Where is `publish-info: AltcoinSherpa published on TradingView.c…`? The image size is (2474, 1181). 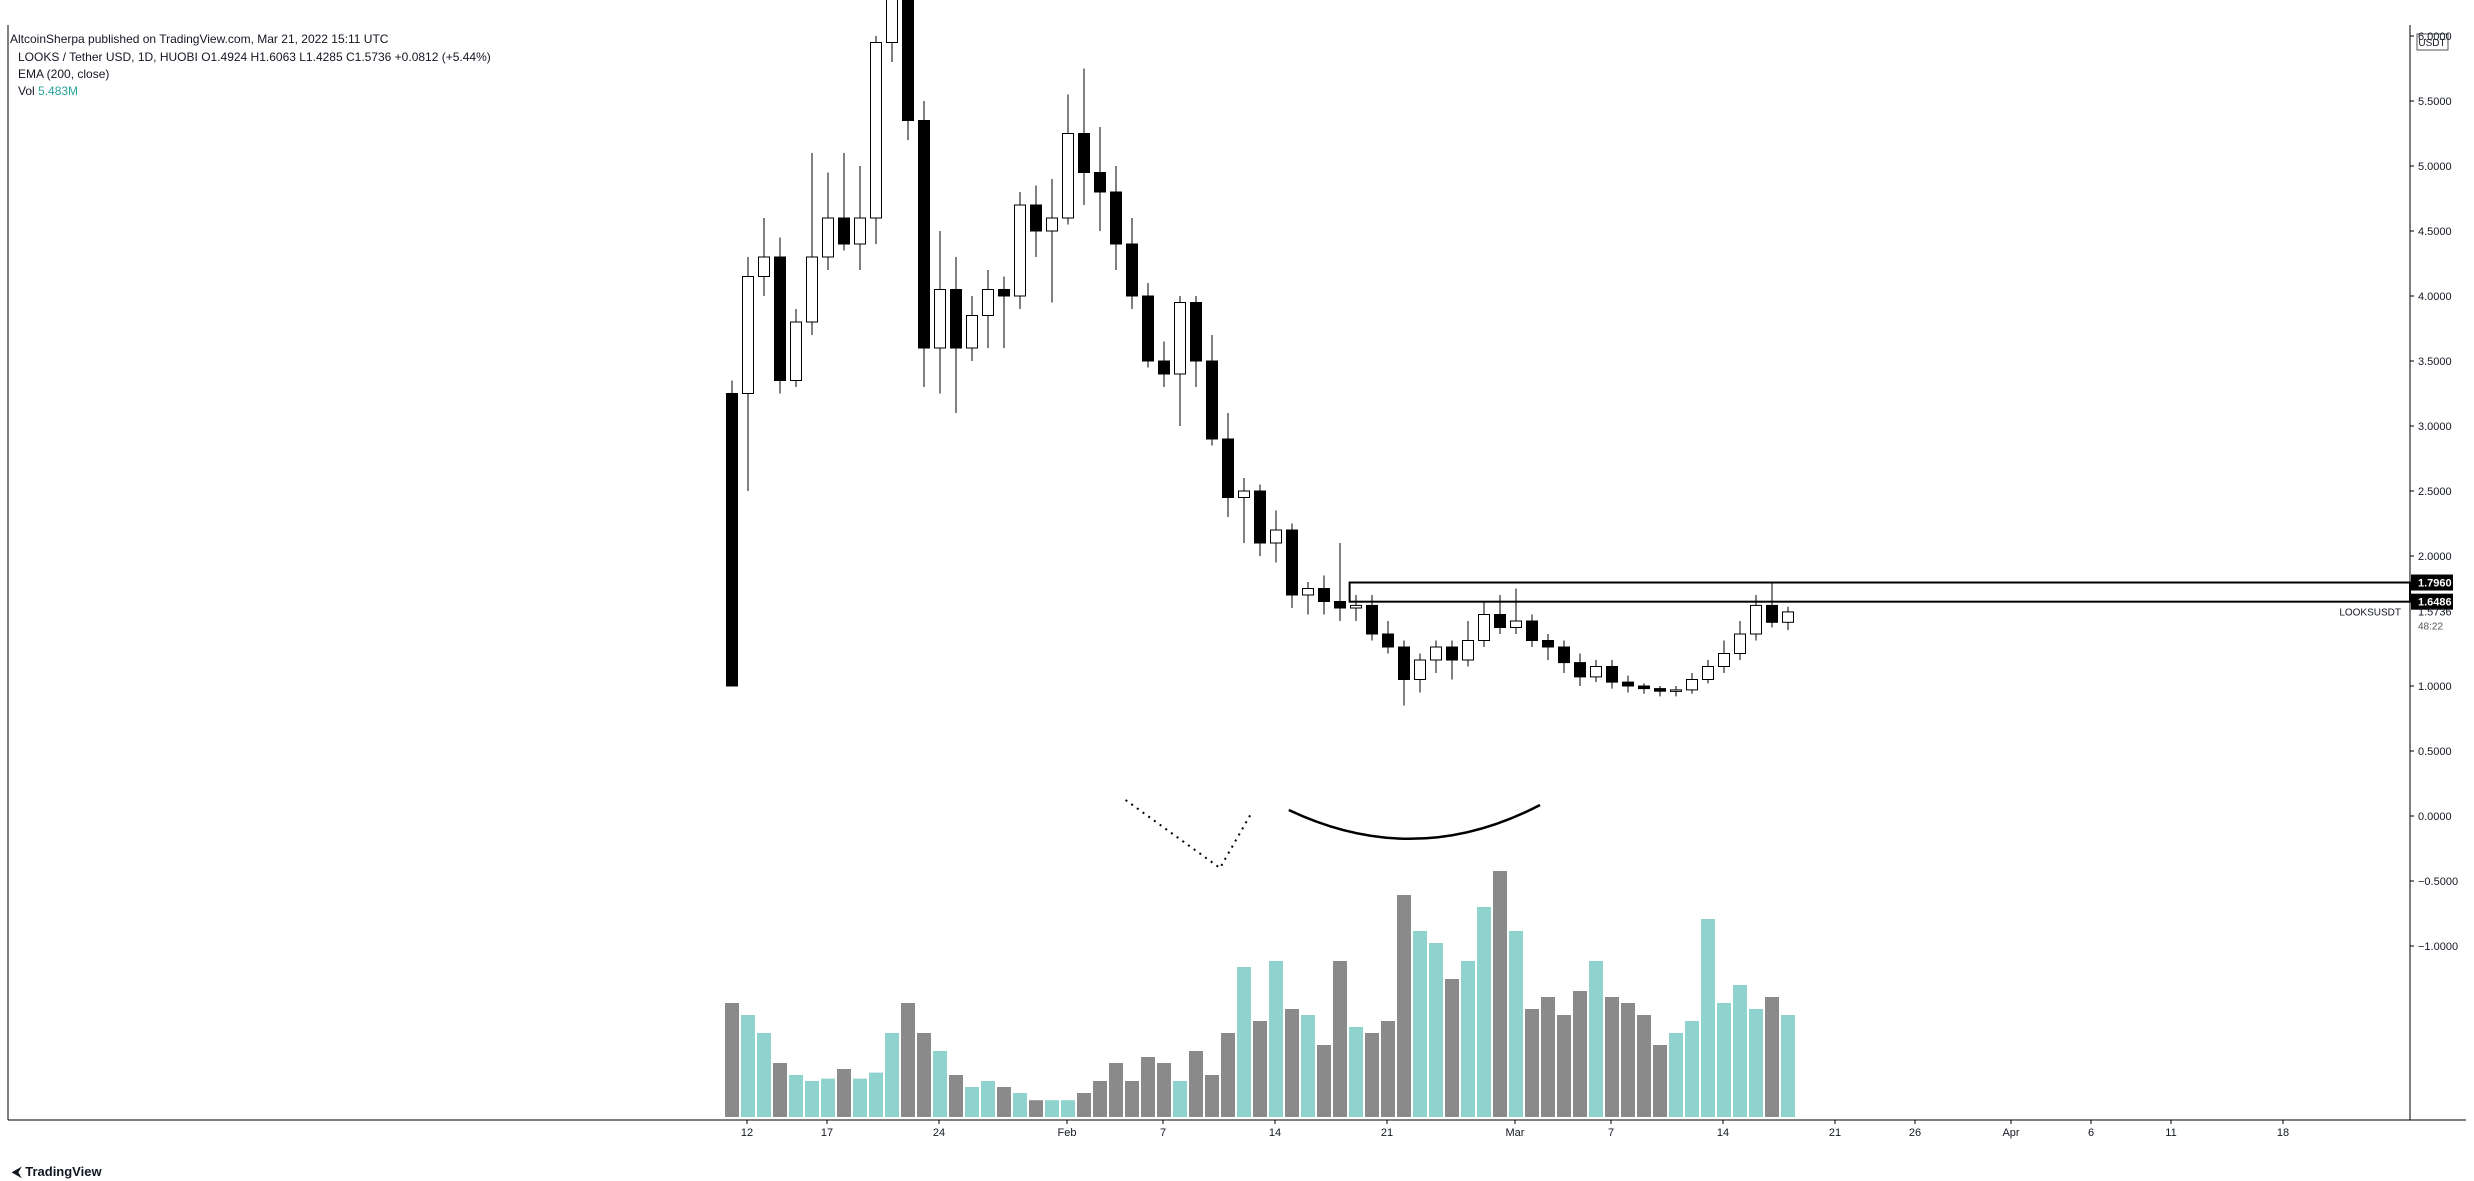 publish-info: AltcoinSherpa published on TradingView.c… is located at coordinates (199, 39).